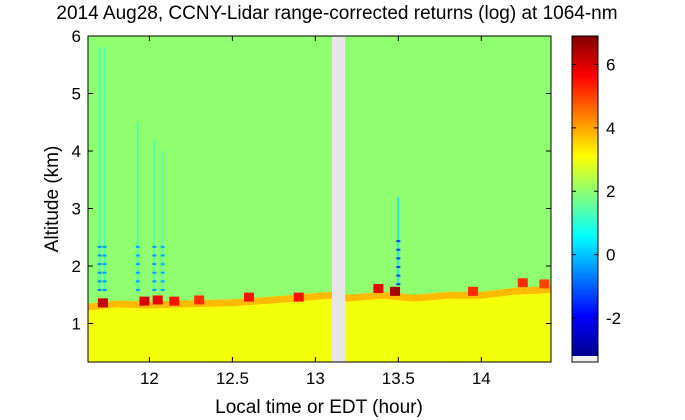 This screenshot has height=420, width=685. Describe the element at coordinates (315, 378) in the screenshot. I see `x-tick-label: 13` at that location.